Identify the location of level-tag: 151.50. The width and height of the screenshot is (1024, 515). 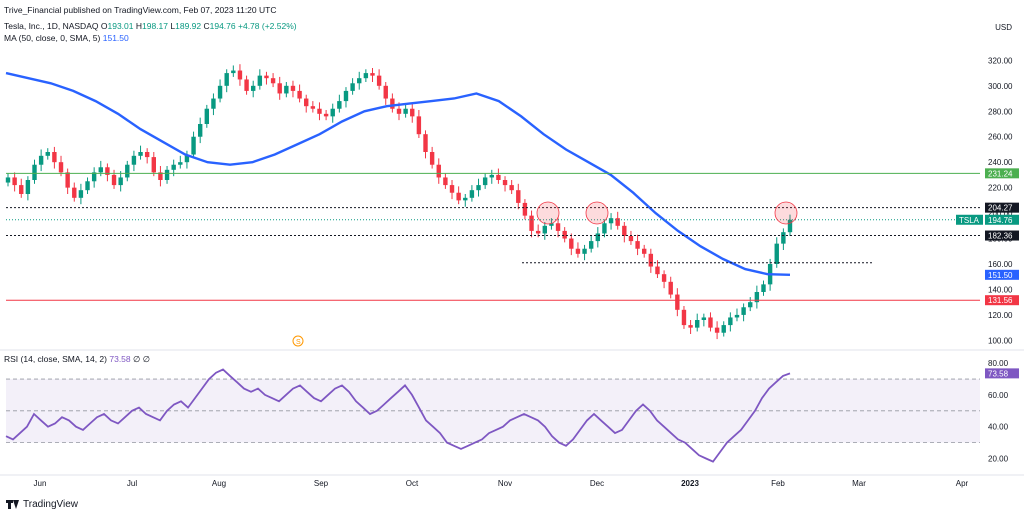
(1000, 275).